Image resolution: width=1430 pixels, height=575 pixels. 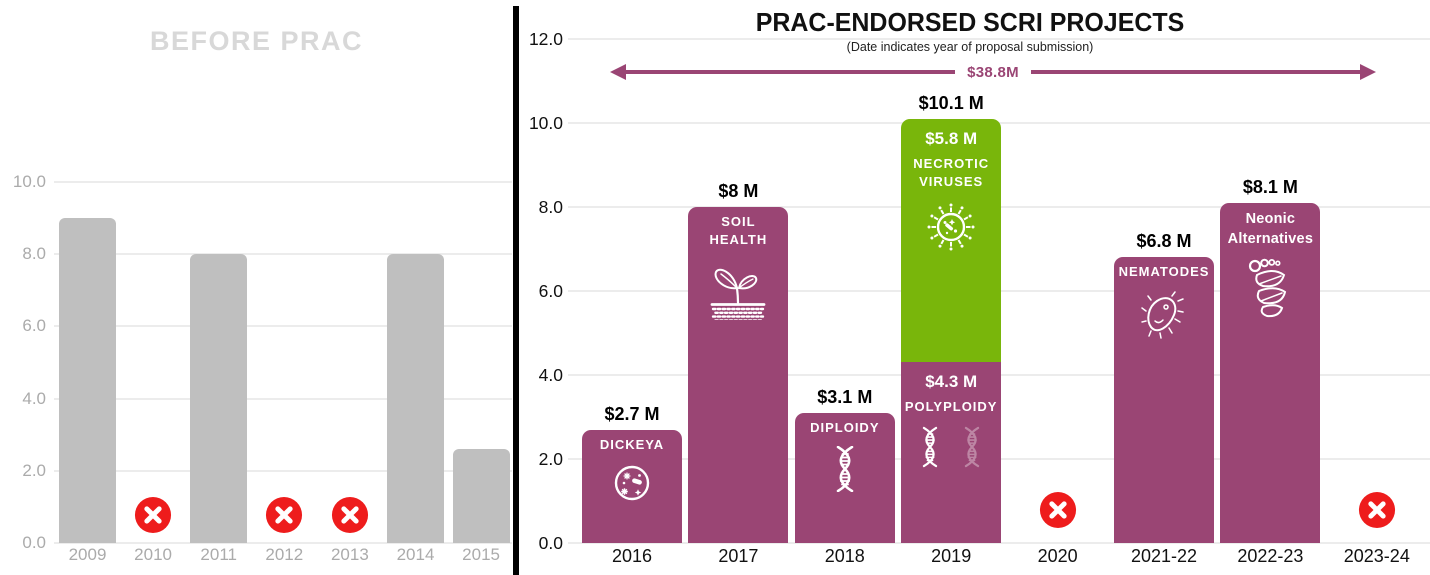 What do you see at coordinates (970, 22) in the screenshot?
I see `right-chart-title: PRAC-ENDORSED SCRI PROJECTS` at bounding box center [970, 22].